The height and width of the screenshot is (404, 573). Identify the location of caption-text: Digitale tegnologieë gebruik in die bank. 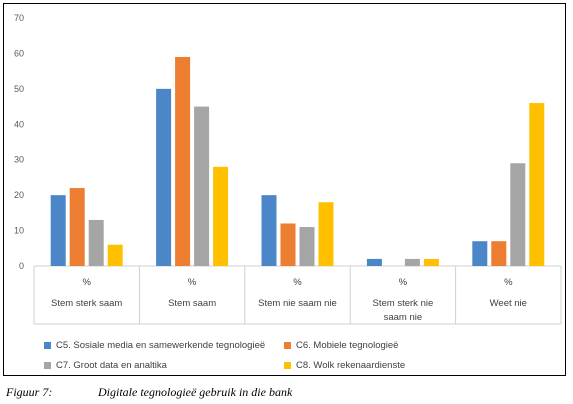
(195, 392).